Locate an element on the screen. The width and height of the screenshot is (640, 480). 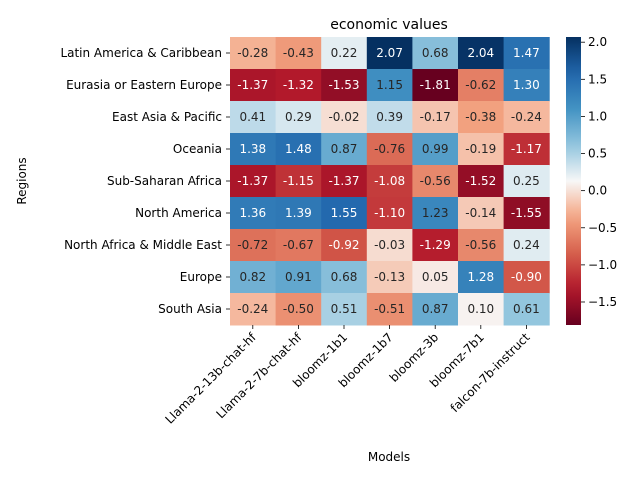
y-tick-label: Europe is located at coordinates (201, 277).